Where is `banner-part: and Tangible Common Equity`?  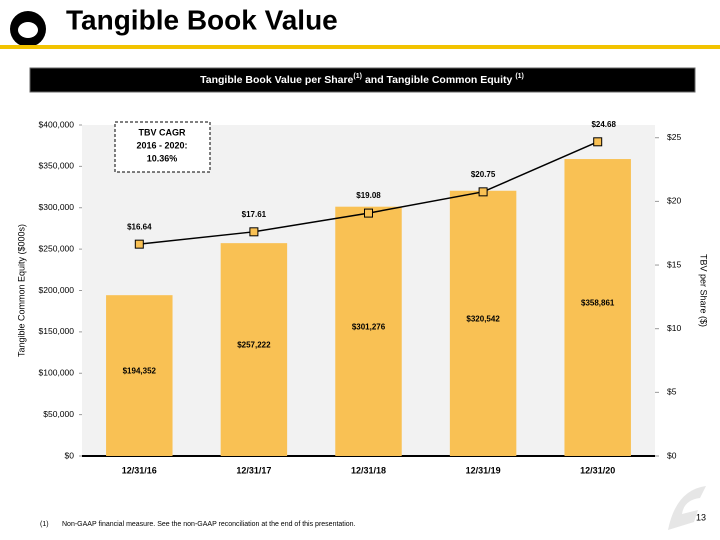 banner-part: and Tangible Common Equity is located at coordinates (439, 80).